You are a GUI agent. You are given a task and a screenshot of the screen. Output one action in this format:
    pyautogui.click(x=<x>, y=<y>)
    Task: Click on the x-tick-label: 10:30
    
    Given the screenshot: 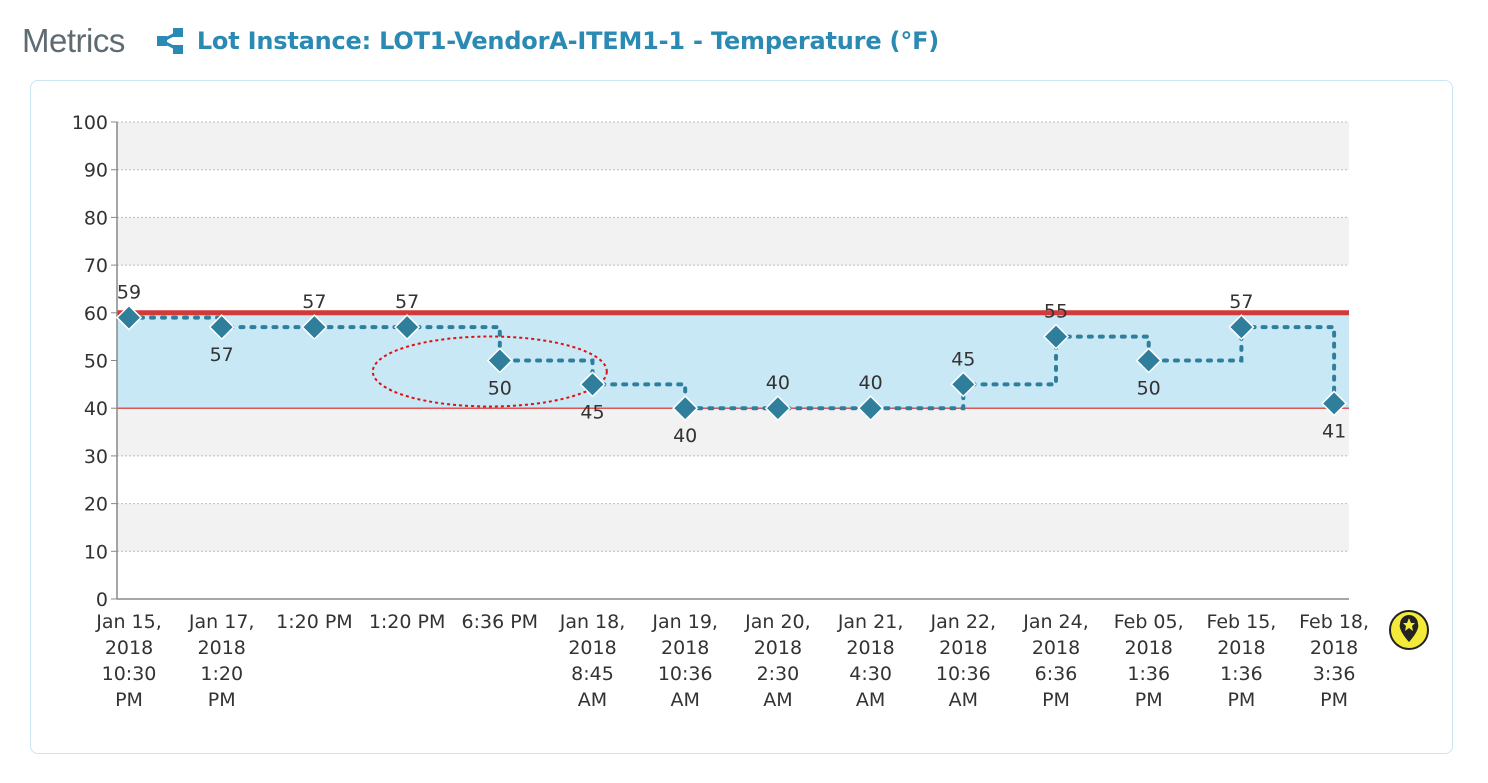 What is the action you would take?
    pyautogui.click(x=129, y=674)
    